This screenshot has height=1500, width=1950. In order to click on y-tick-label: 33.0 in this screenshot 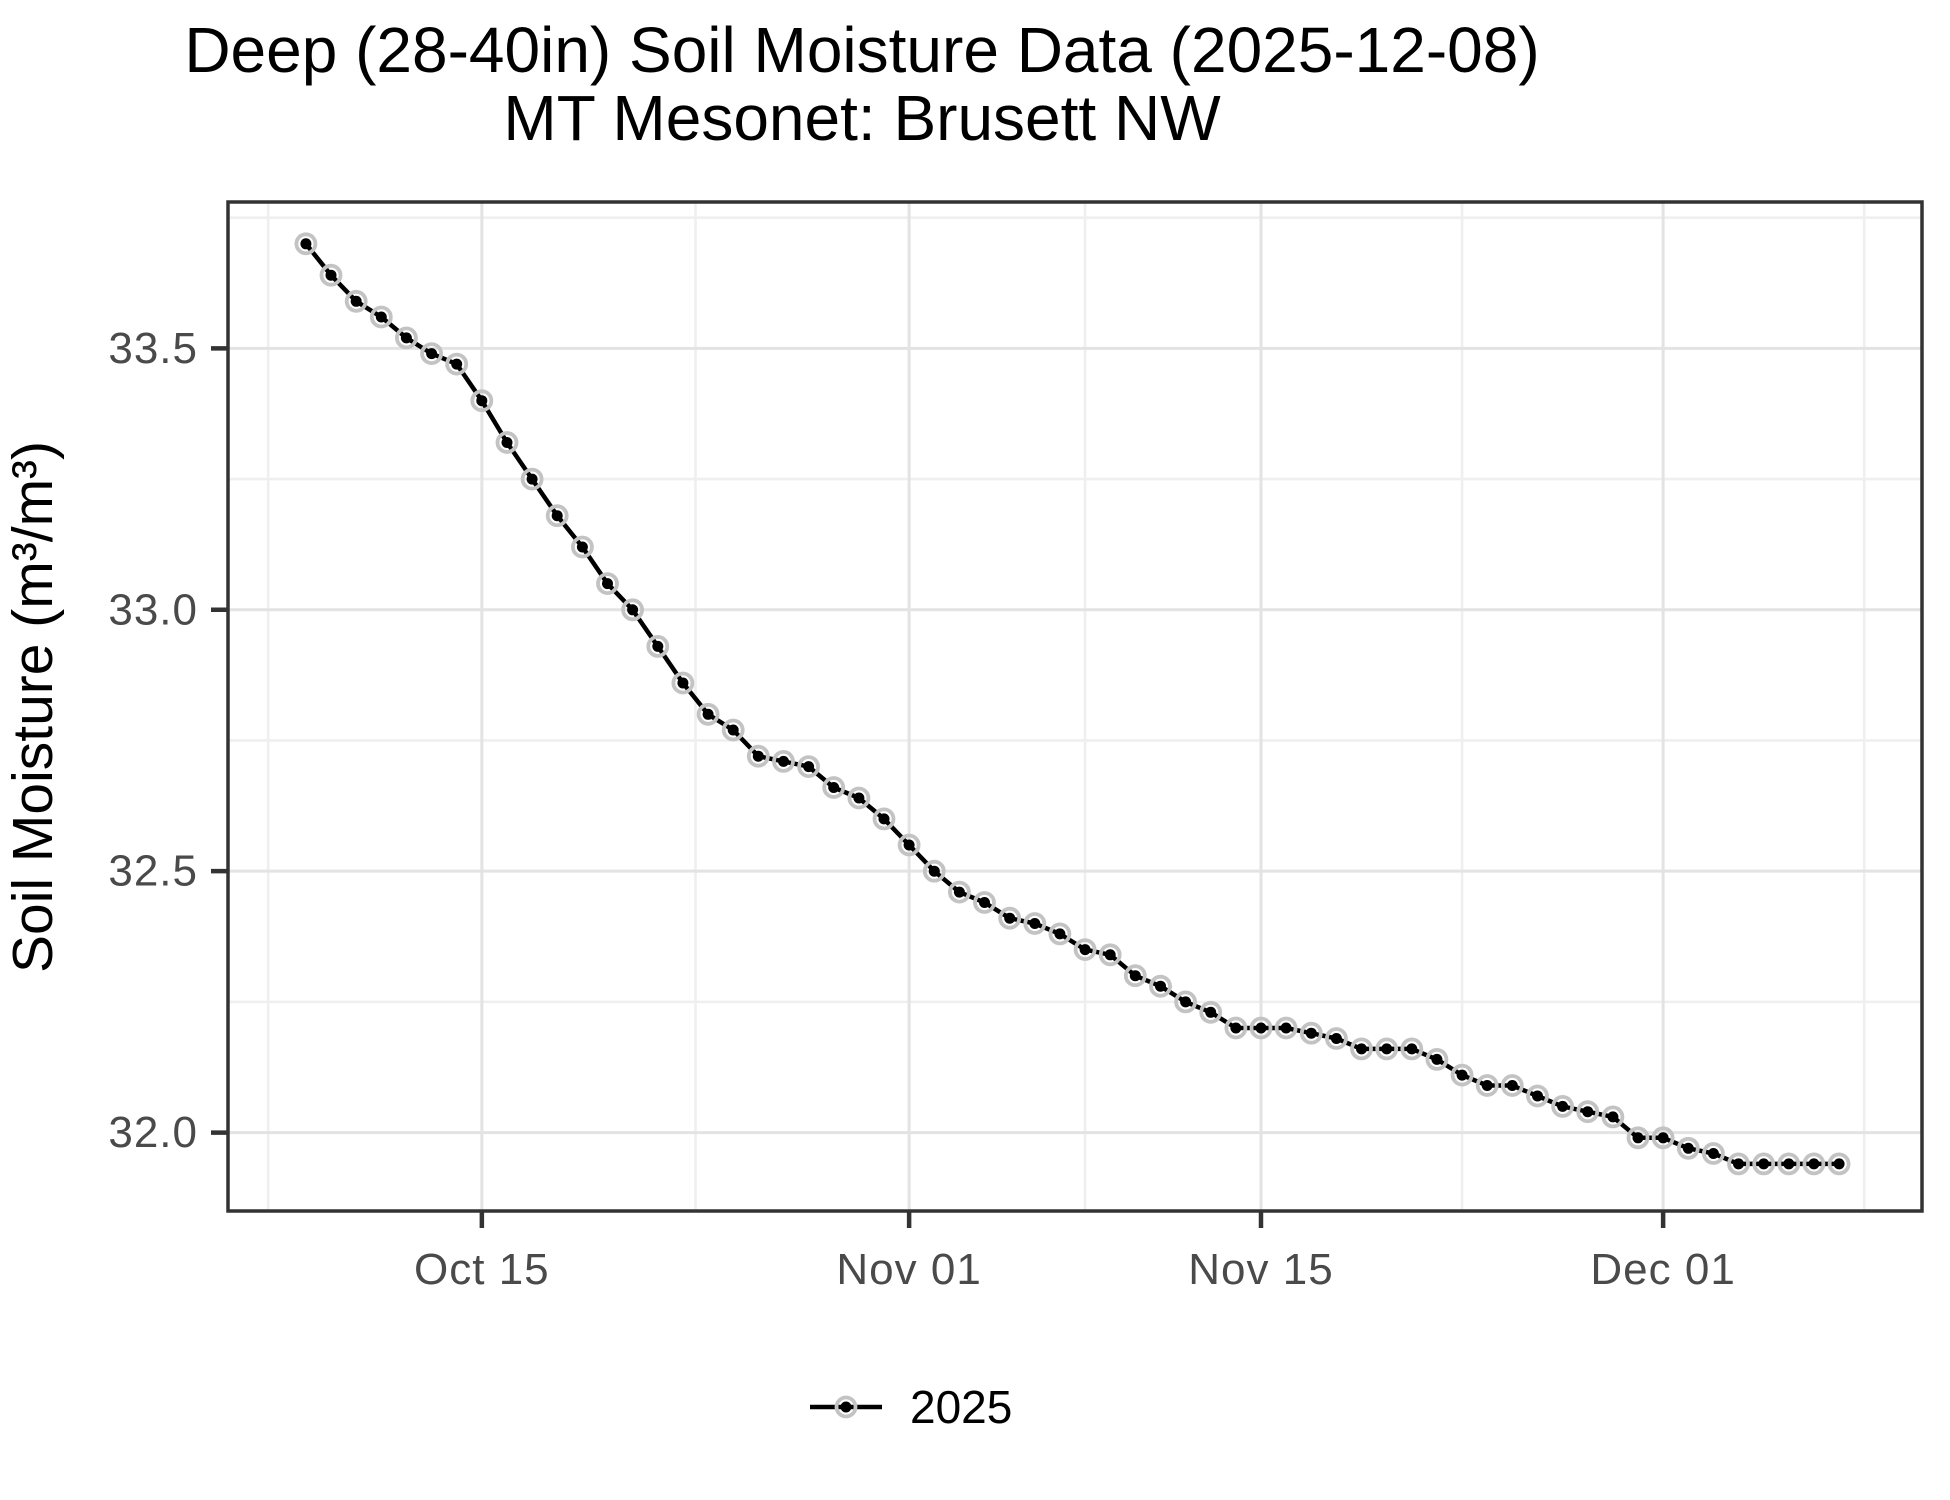, I will do `click(153, 609)`.